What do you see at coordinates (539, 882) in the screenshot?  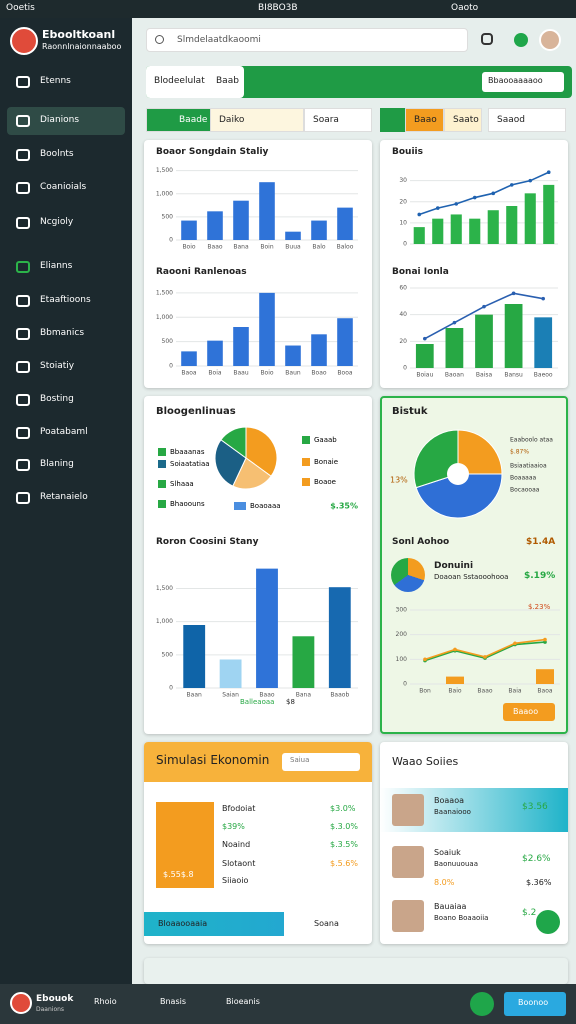 I see `story-extra: $.36%` at bounding box center [539, 882].